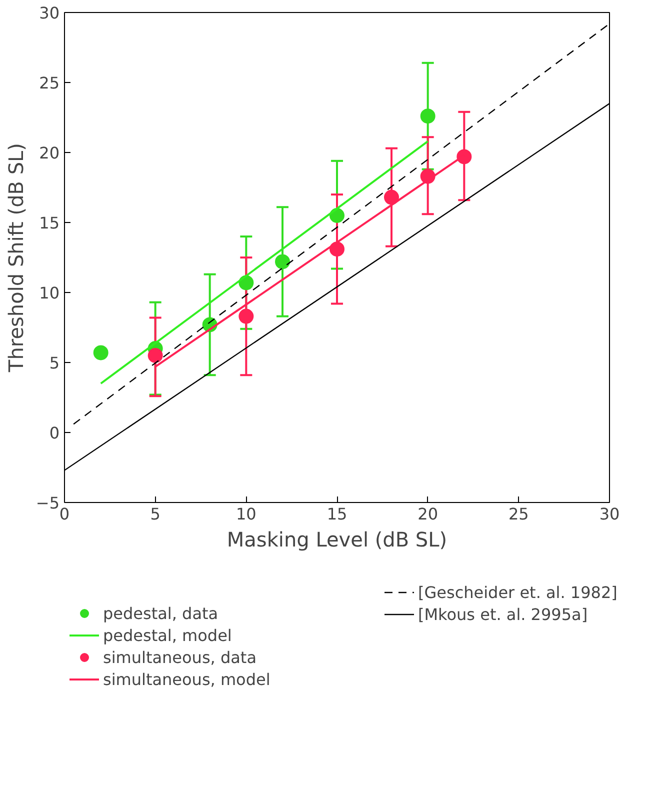  What do you see at coordinates (518, 592) in the screenshot?
I see `legend-label: [Gescheider et. al. 1982]` at bounding box center [518, 592].